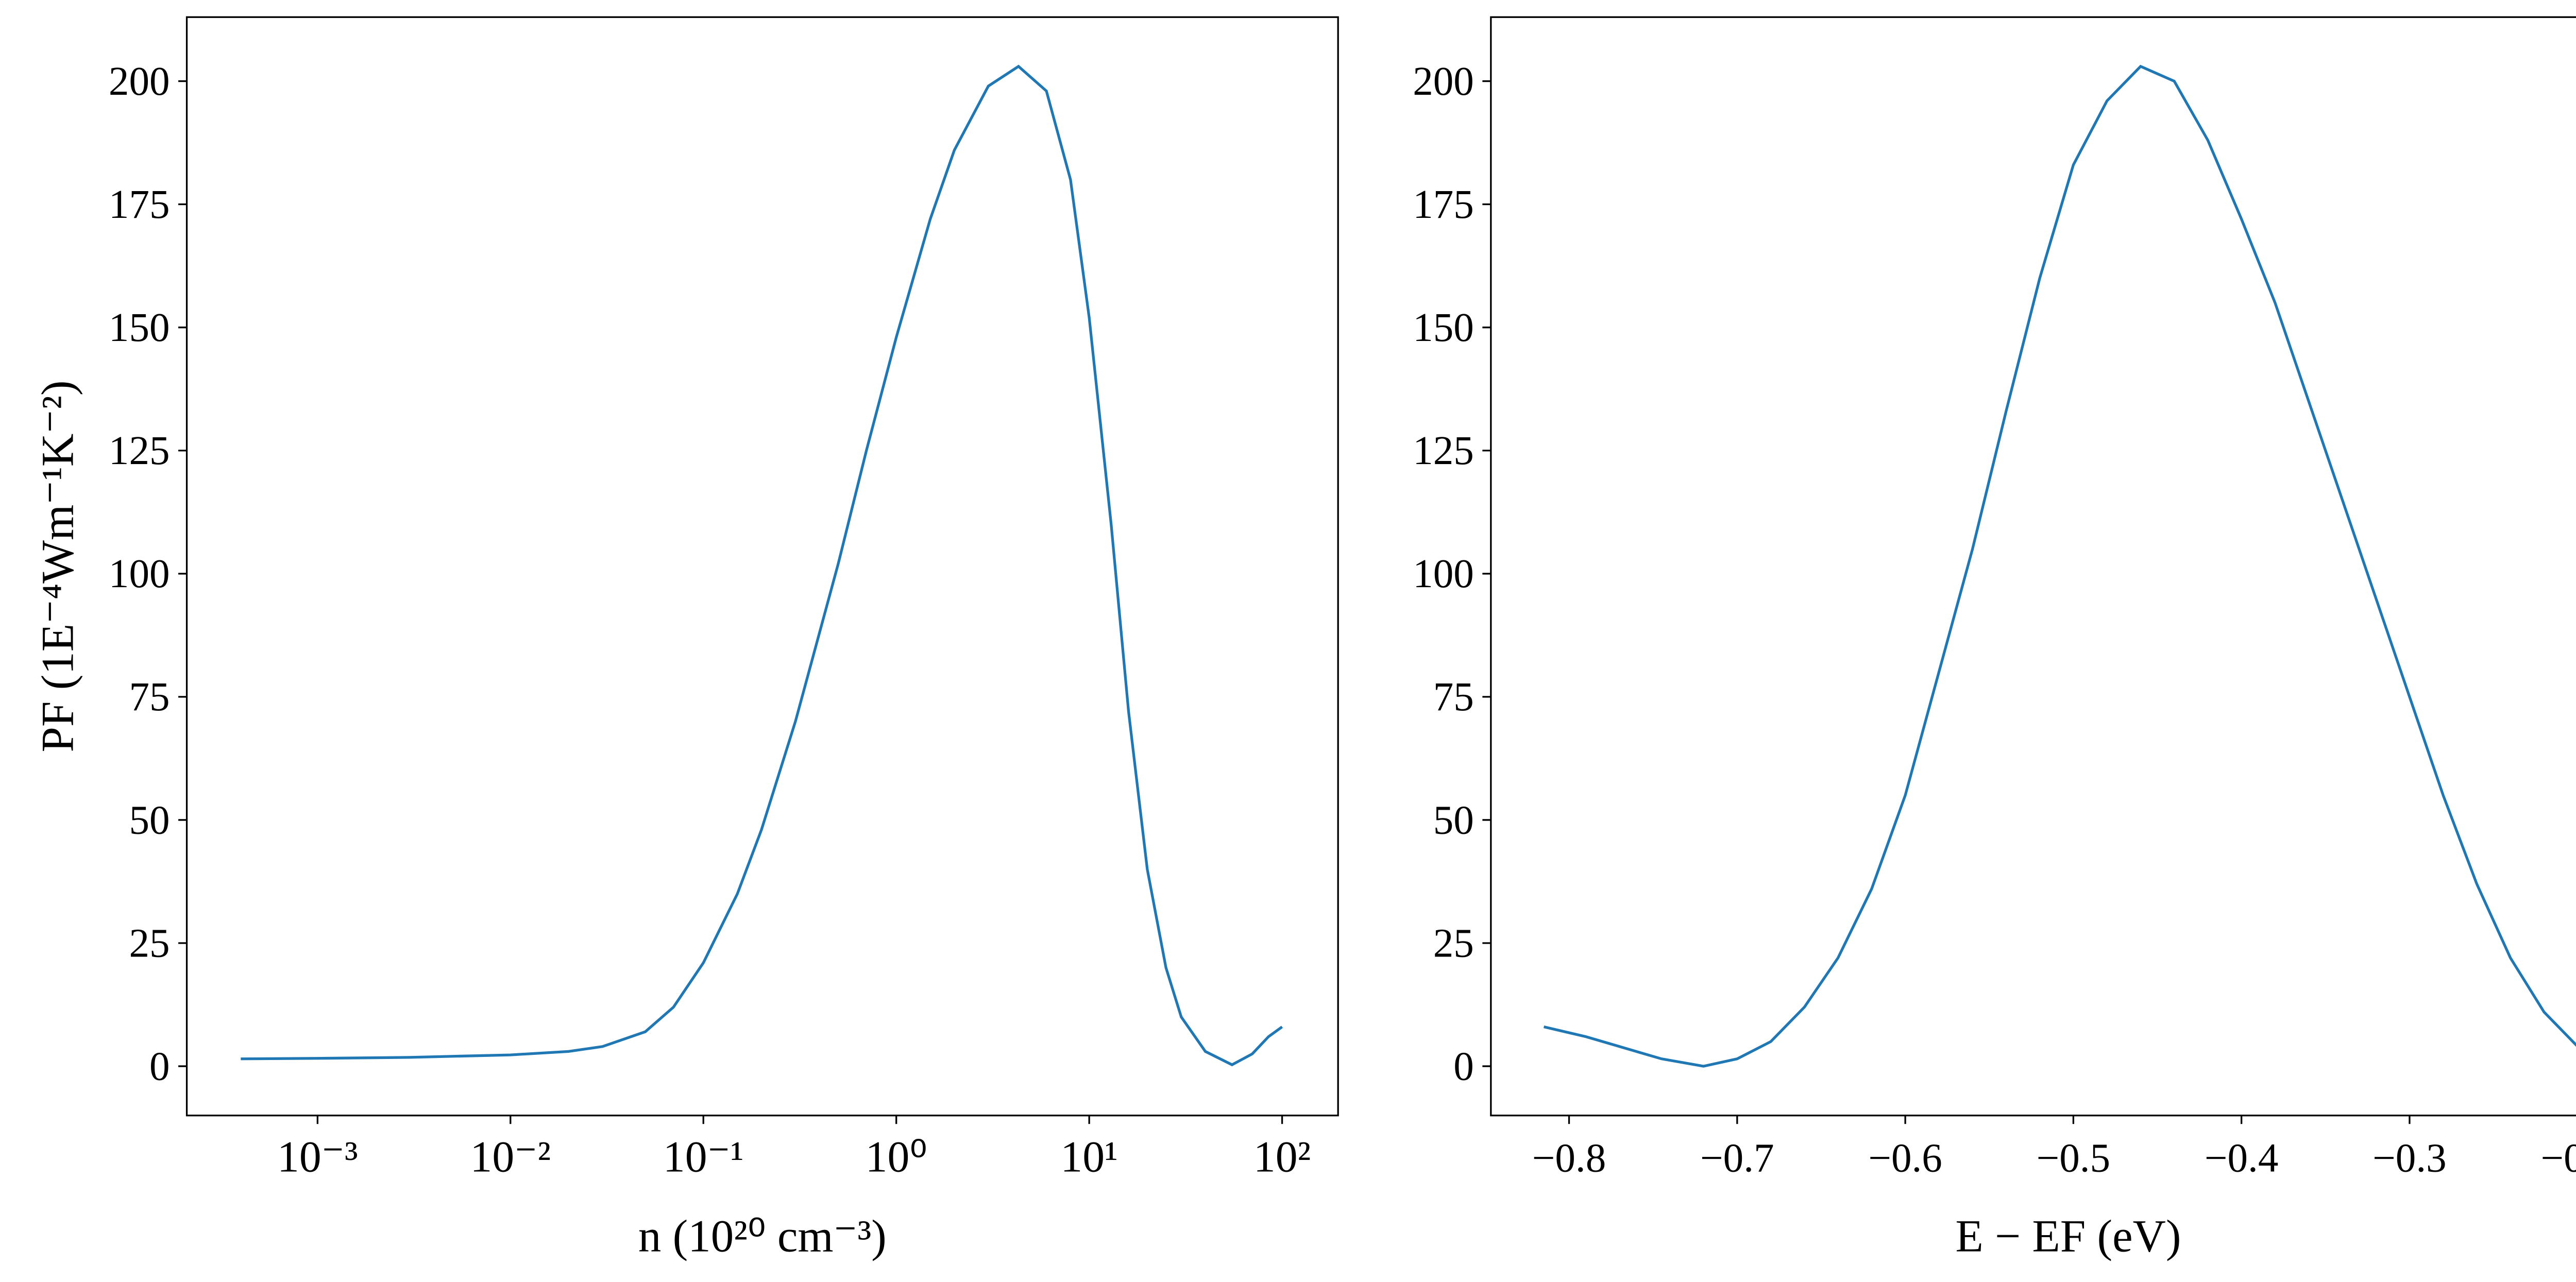  Describe the element at coordinates (2242, 1158) in the screenshot. I see `x-tick-label: −0.4` at that location.